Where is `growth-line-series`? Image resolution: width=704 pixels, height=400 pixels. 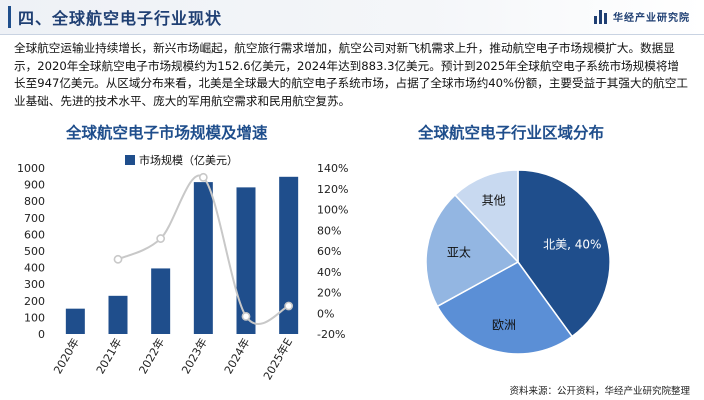
growth-line-series is located at coordinates (203, 248).